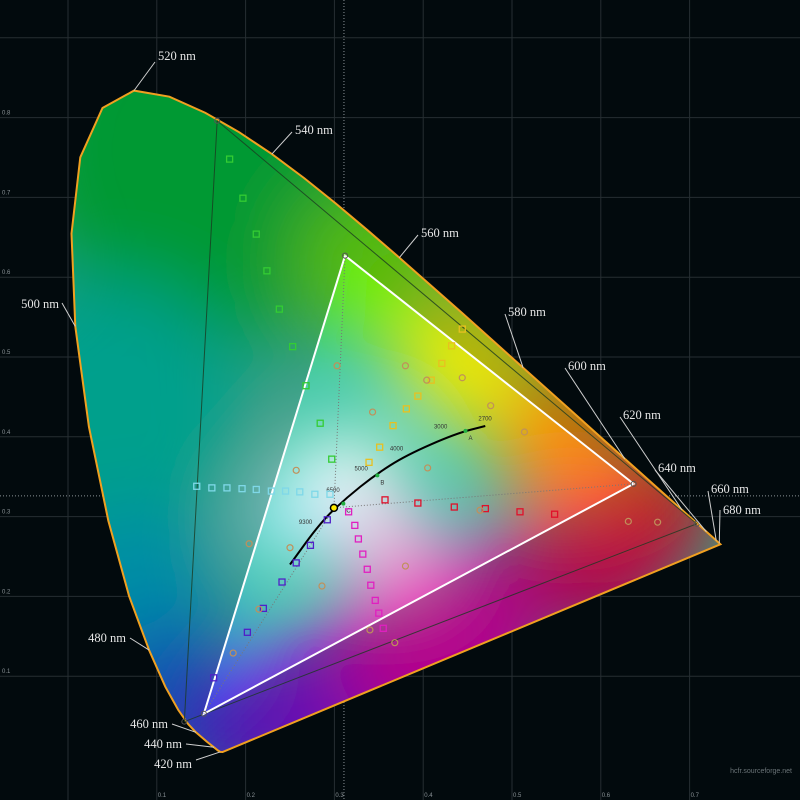  Describe the element at coordinates (163, 744) in the screenshot. I see `wavelength-label: 440 nm` at that location.